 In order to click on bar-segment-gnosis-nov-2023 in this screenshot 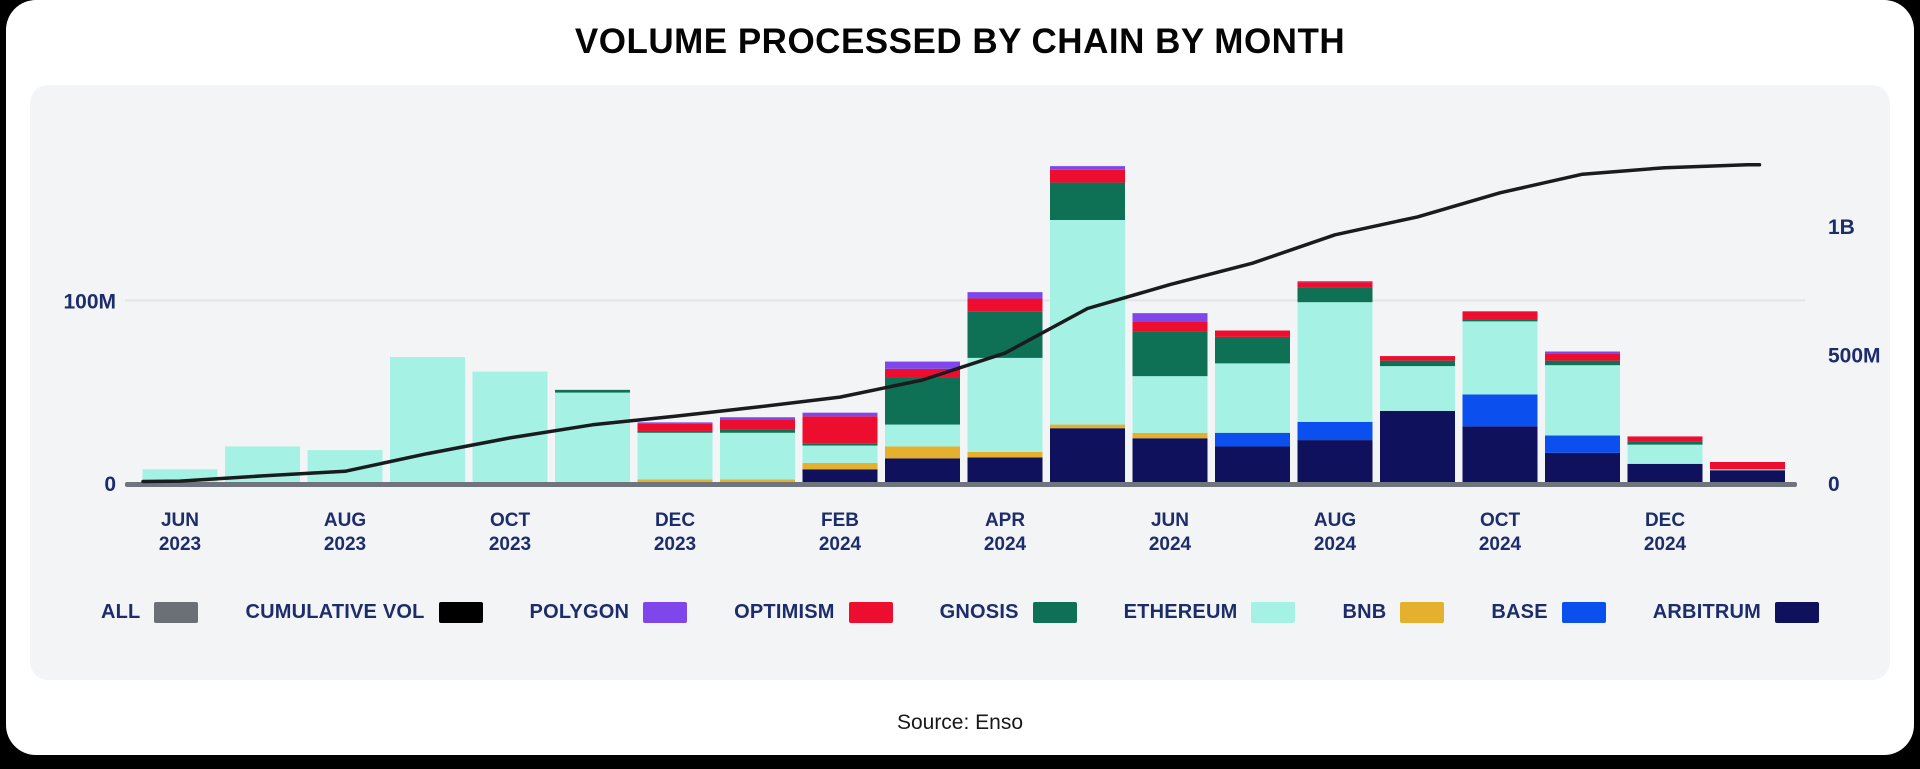, I will do `click(592, 391)`.